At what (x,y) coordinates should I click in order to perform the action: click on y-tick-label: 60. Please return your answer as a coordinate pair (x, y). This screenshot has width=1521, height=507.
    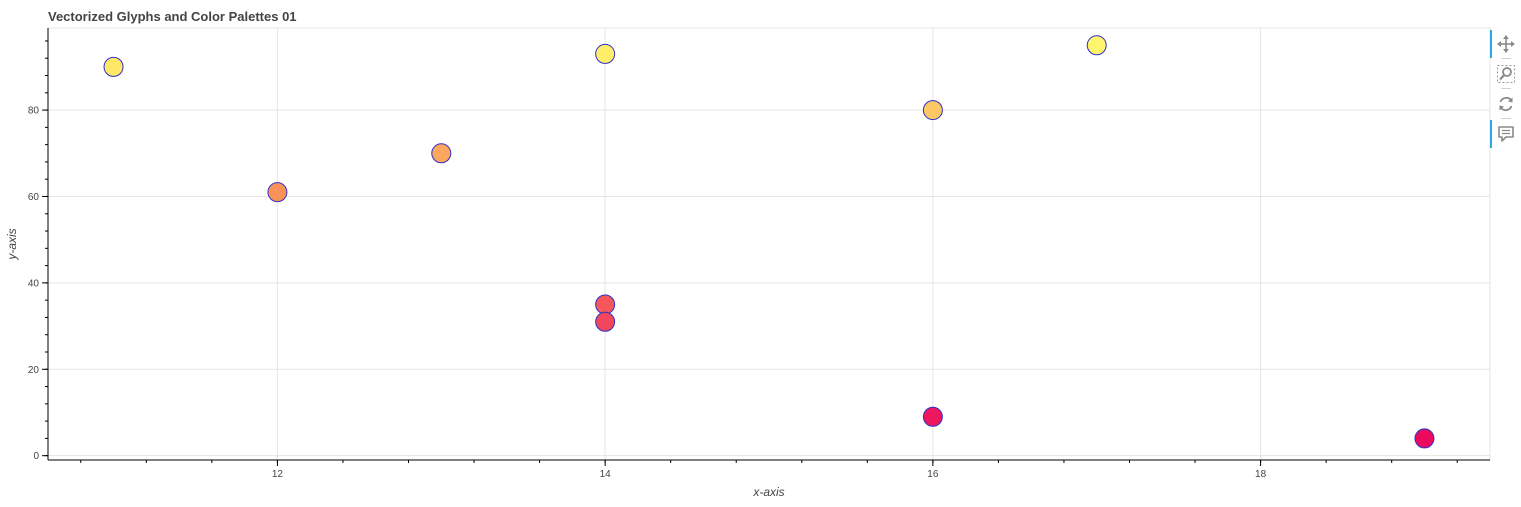
    Looking at the image, I should click on (34, 197).